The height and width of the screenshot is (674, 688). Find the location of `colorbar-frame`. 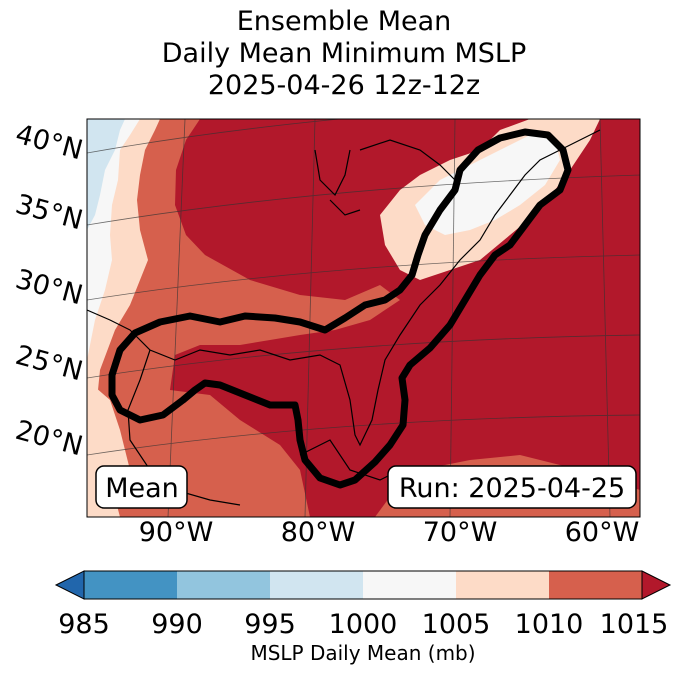

colorbar-frame is located at coordinates (363, 585).